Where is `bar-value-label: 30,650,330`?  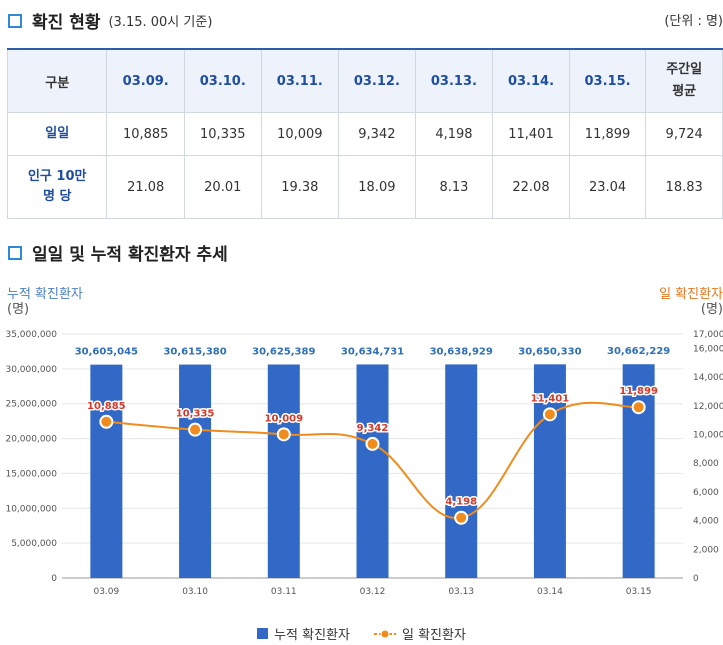
bar-value-label: 30,650,330 is located at coordinates (549, 351).